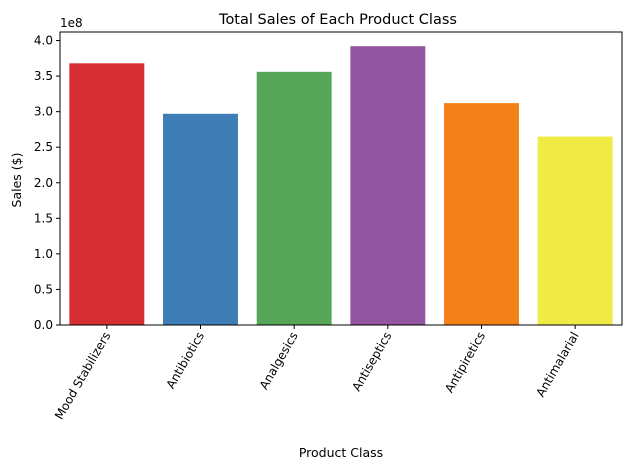 This screenshot has height=470, width=630. I want to click on y-tick-label: 1.5, so click(43, 218).